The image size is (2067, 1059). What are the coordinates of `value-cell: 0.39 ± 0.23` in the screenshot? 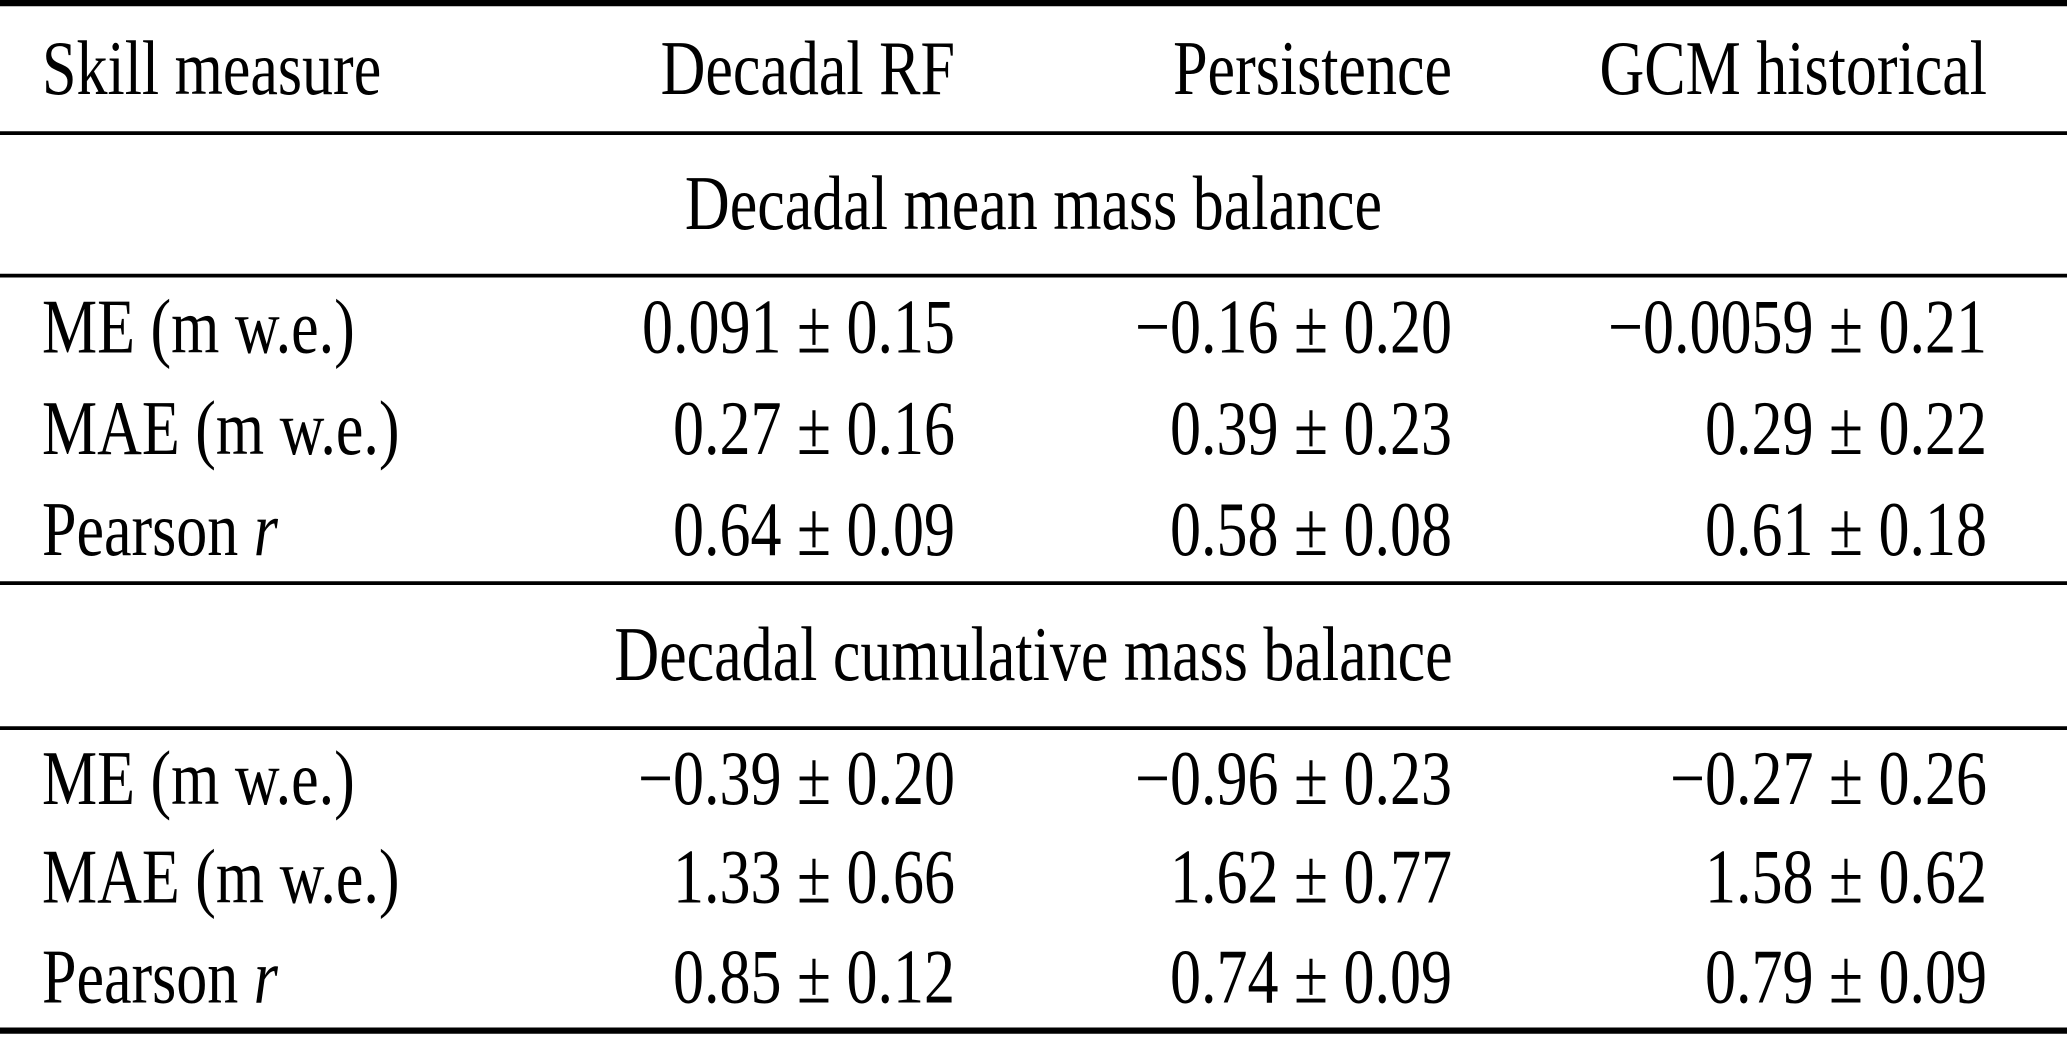 It's located at (1310, 429).